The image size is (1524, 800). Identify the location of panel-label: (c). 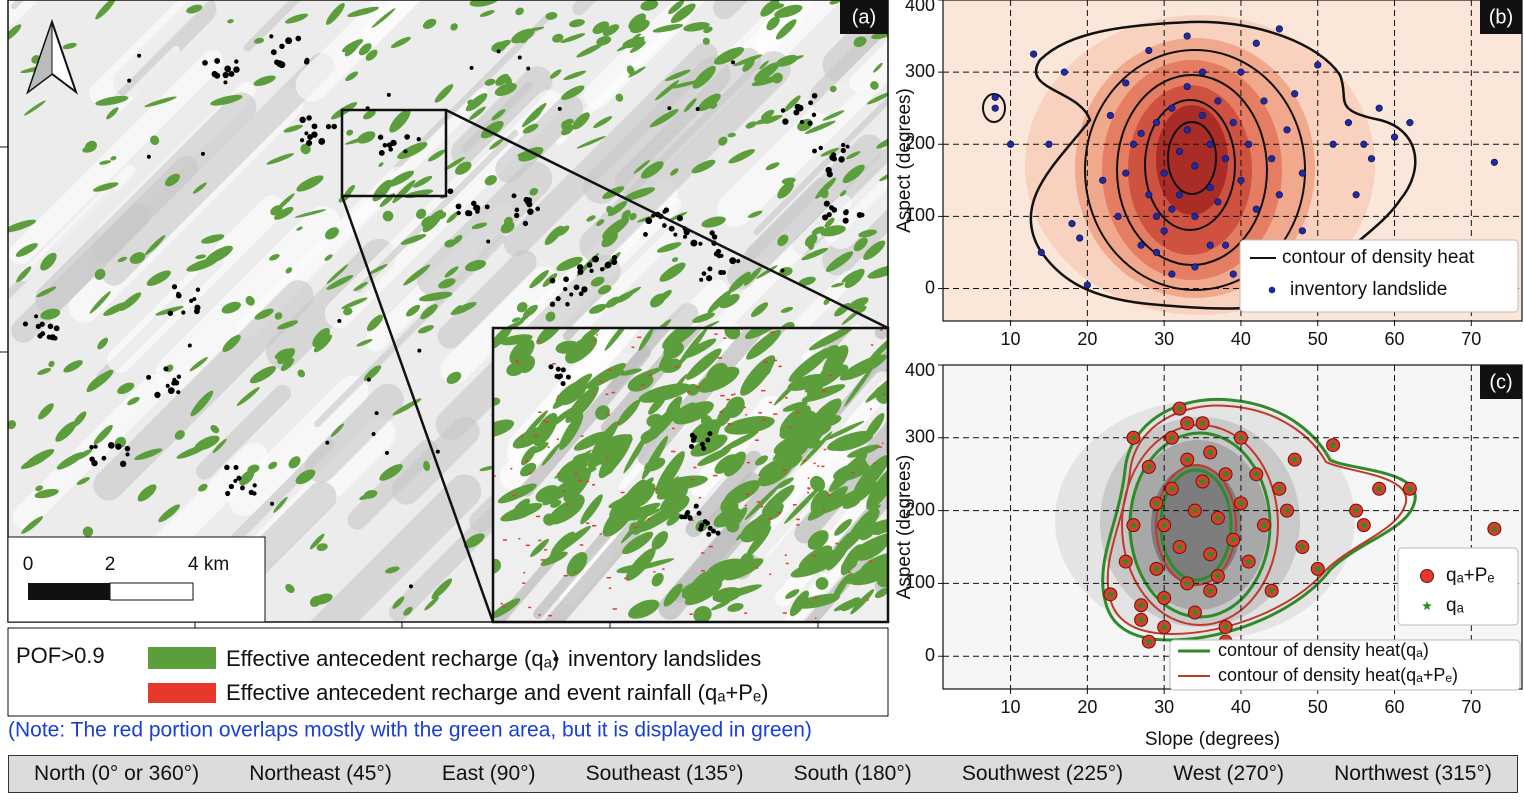
(1500, 382).